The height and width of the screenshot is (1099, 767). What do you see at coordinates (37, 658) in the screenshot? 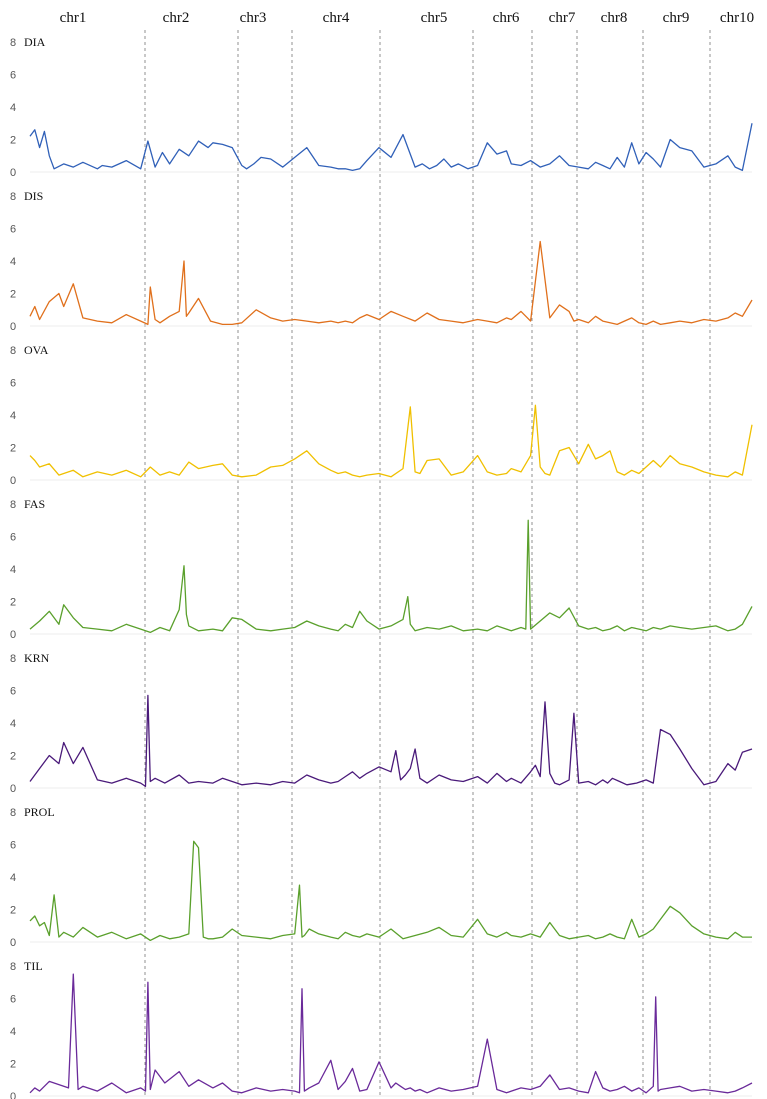
I see `trait-label-krn: KRN` at bounding box center [37, 658].